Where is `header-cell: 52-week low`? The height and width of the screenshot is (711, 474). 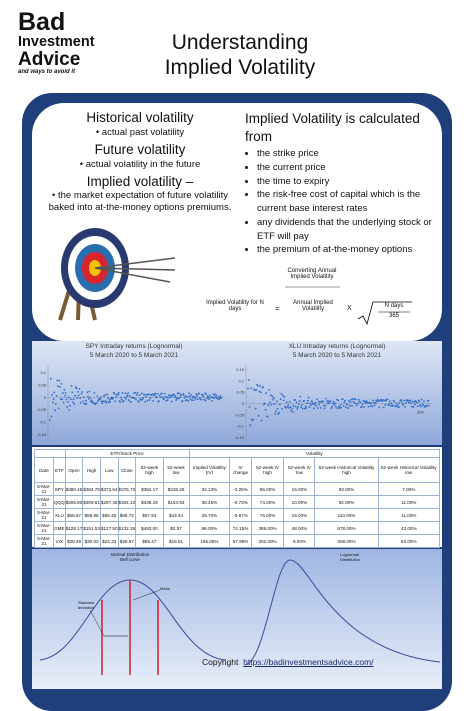 header-cell: 52-week low is located at coordinates (176, 470).